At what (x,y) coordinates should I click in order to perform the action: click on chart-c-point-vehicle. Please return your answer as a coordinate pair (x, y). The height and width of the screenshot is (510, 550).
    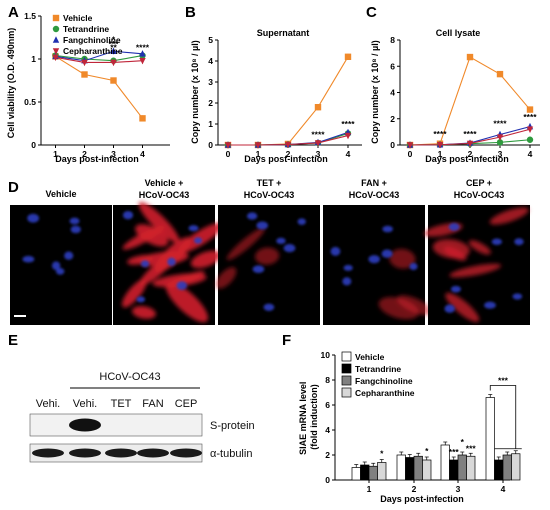
    Looking at the image, I should click on (500, 74).